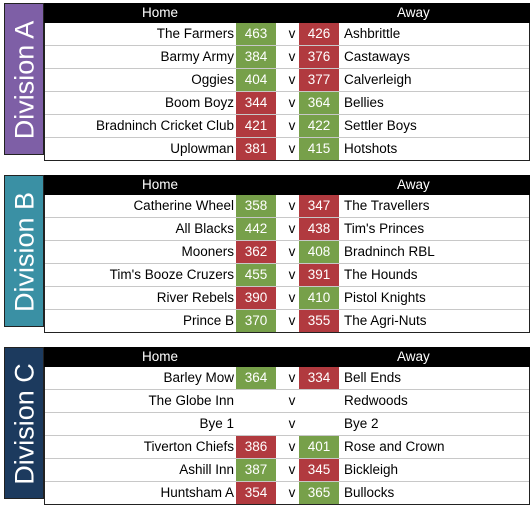 This screenshot has height=505, width=532. I want to click on match-row: Mooners 362 v 408 Bradninch RBL, so click(287, 252).